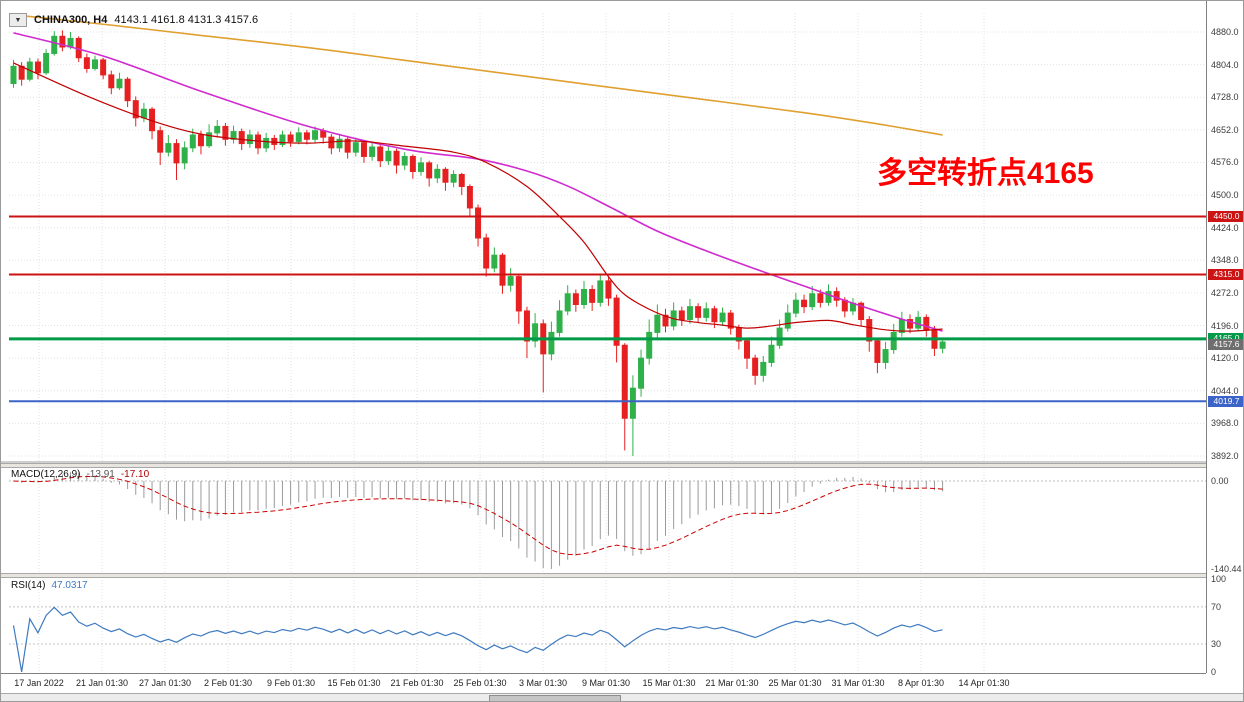  I want to click on price-tick-label: 4120.0, so click(1225, 358).